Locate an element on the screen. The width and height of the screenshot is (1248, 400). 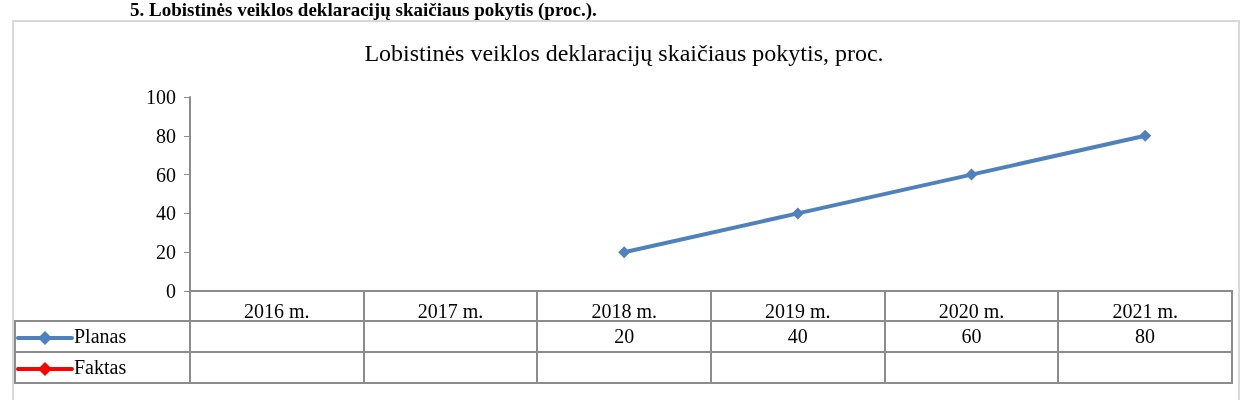
y-tick-label: 80 is located at coordinates (166, 135).